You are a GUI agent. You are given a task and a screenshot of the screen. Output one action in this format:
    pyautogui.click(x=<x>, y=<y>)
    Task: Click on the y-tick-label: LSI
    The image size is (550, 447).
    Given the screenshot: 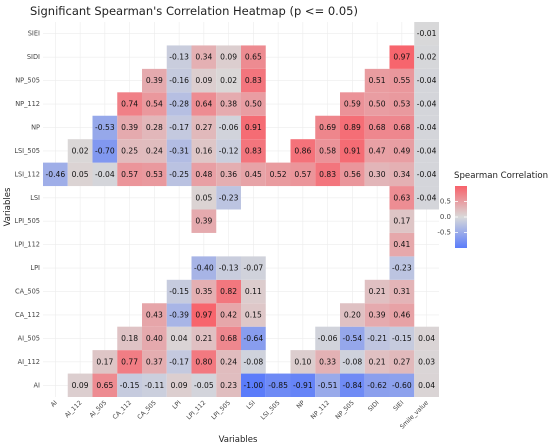 What is the action you would take?
    pyautogui.click(x=35, y=198)
    